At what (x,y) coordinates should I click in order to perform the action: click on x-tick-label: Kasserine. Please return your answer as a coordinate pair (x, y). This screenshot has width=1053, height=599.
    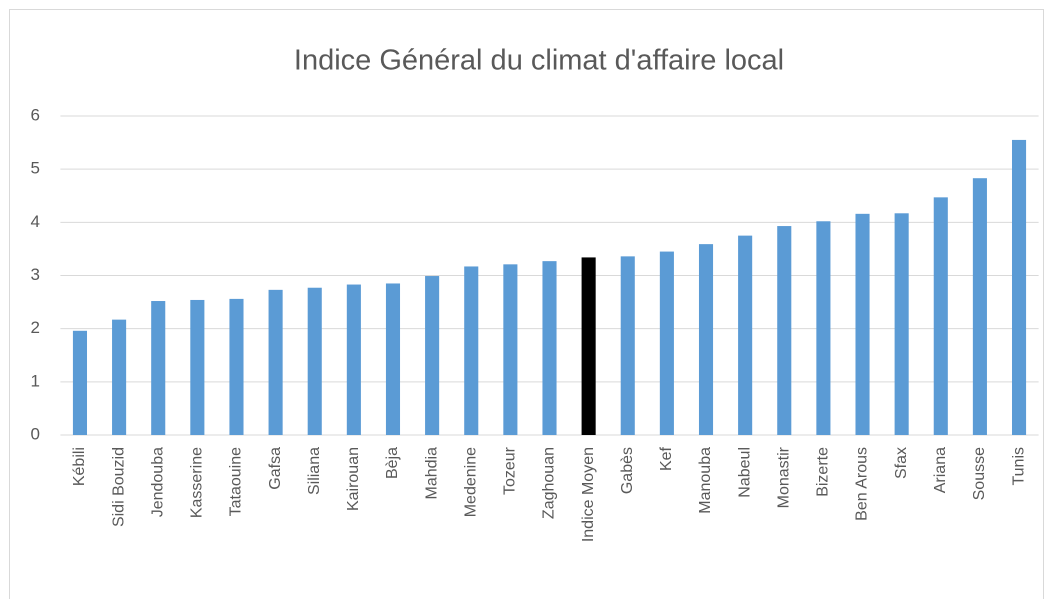
    Looking at the image, I should click on (197, 482).